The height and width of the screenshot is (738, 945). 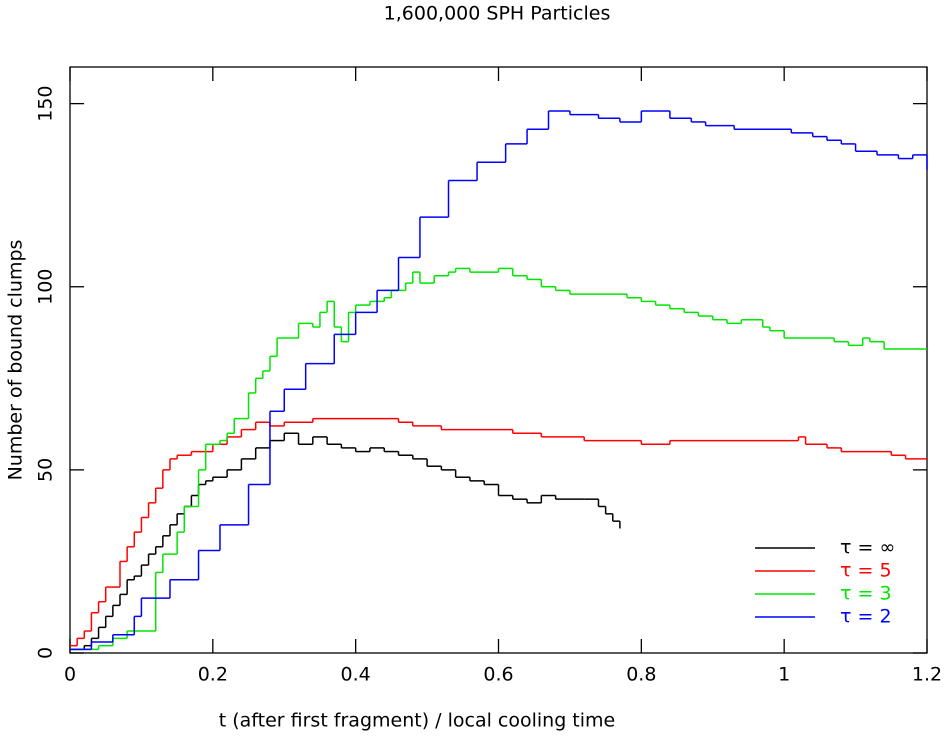 What do you see at coordinates (46, 653) in the screenshot?
I see `y-tick-label: 0` at bounding box center [46, 653].